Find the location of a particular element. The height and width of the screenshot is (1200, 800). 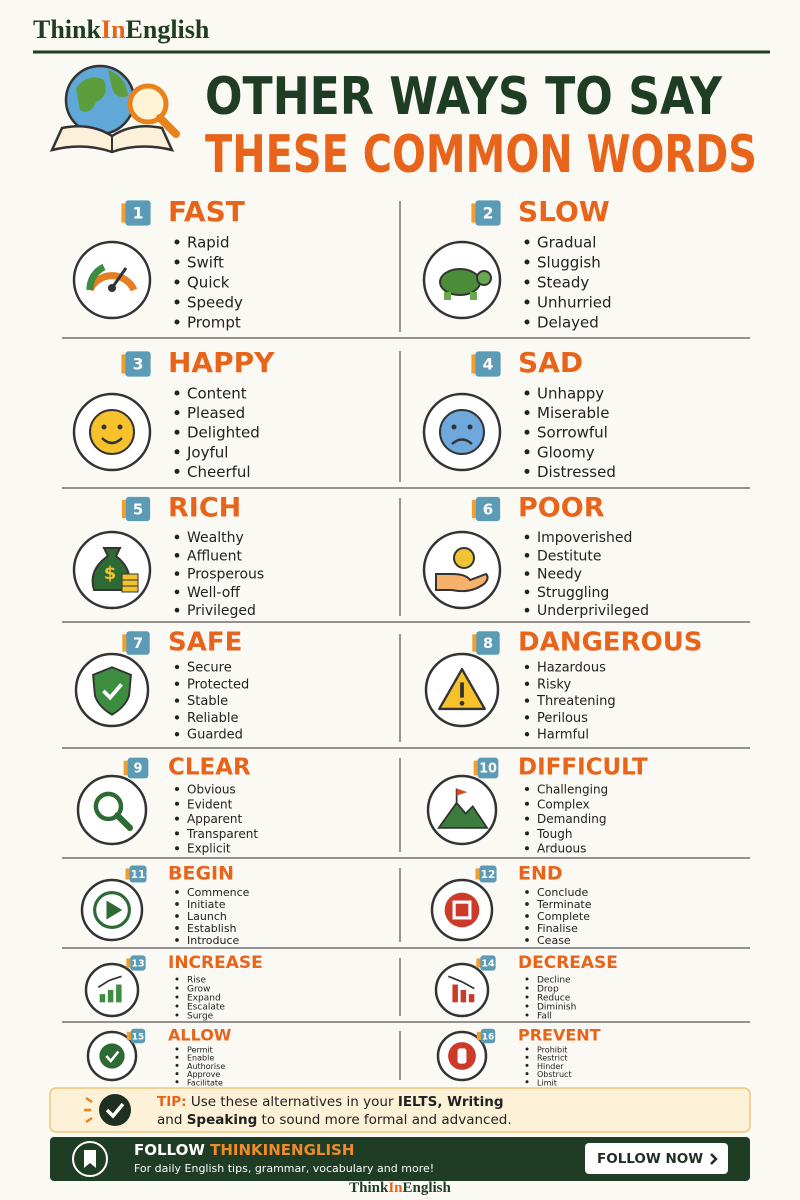

tip-bold: Speaking is located at coordinates (222, 1120).